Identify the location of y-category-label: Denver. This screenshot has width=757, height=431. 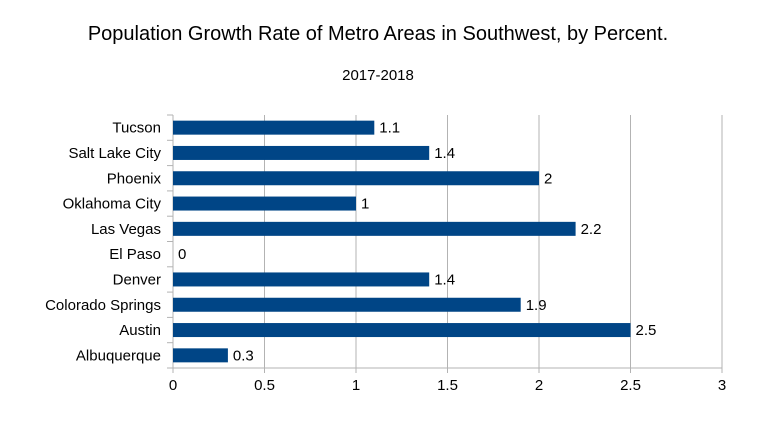
(137, 279).